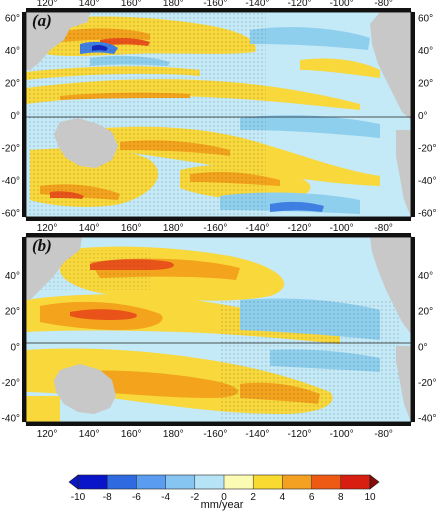 This screenshot has width=445, height=515. I want to click on colorbar-tick-label: 10, so click(370, 497).